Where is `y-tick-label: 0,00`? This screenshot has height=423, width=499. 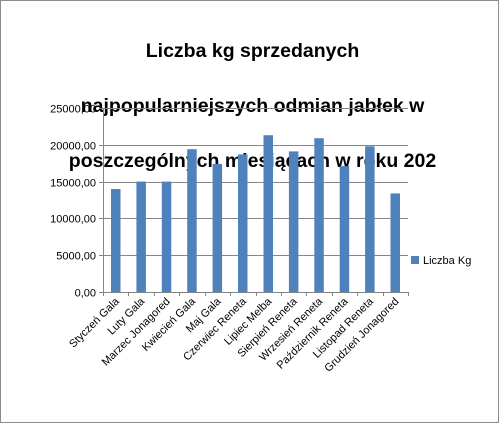 y-tick-label: 0,00 is located at coordinates (85, 294).